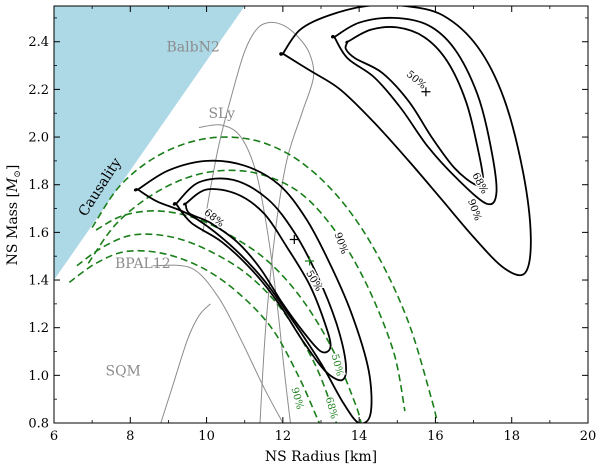 The width and height of the screenshot is (600, 470). Describe the element at coordinates (193, 47) in the screenshot. I see `eos-label-balbn2: BalbN2` at that location.